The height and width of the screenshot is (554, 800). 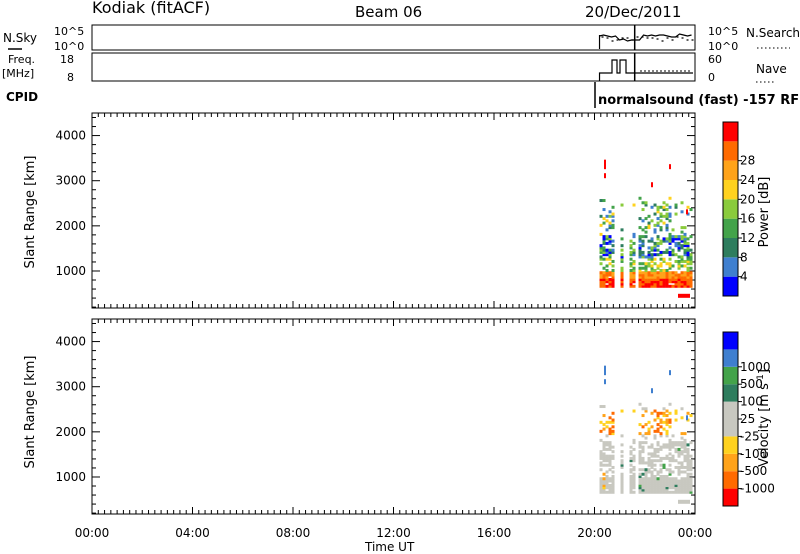 What do you see at coordinates (594, 533) in the screenshot?
I see `time-tick-label: 20:00` at bounding box center [594, 533].